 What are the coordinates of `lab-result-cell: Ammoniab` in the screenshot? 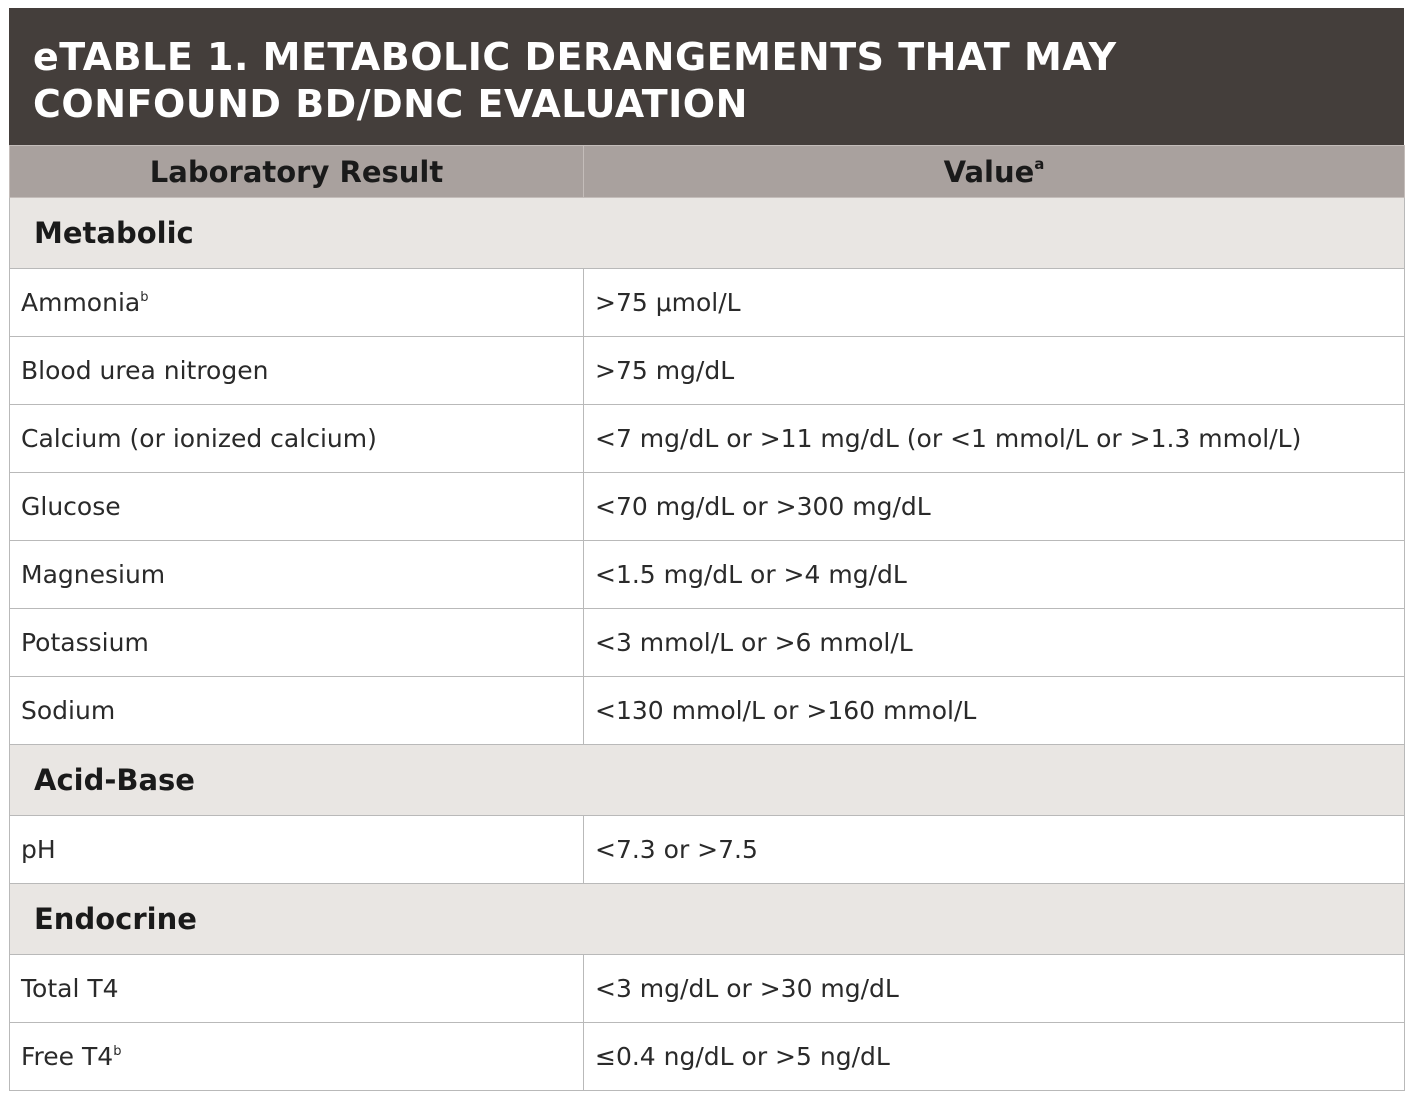 It's located at (296, 302).